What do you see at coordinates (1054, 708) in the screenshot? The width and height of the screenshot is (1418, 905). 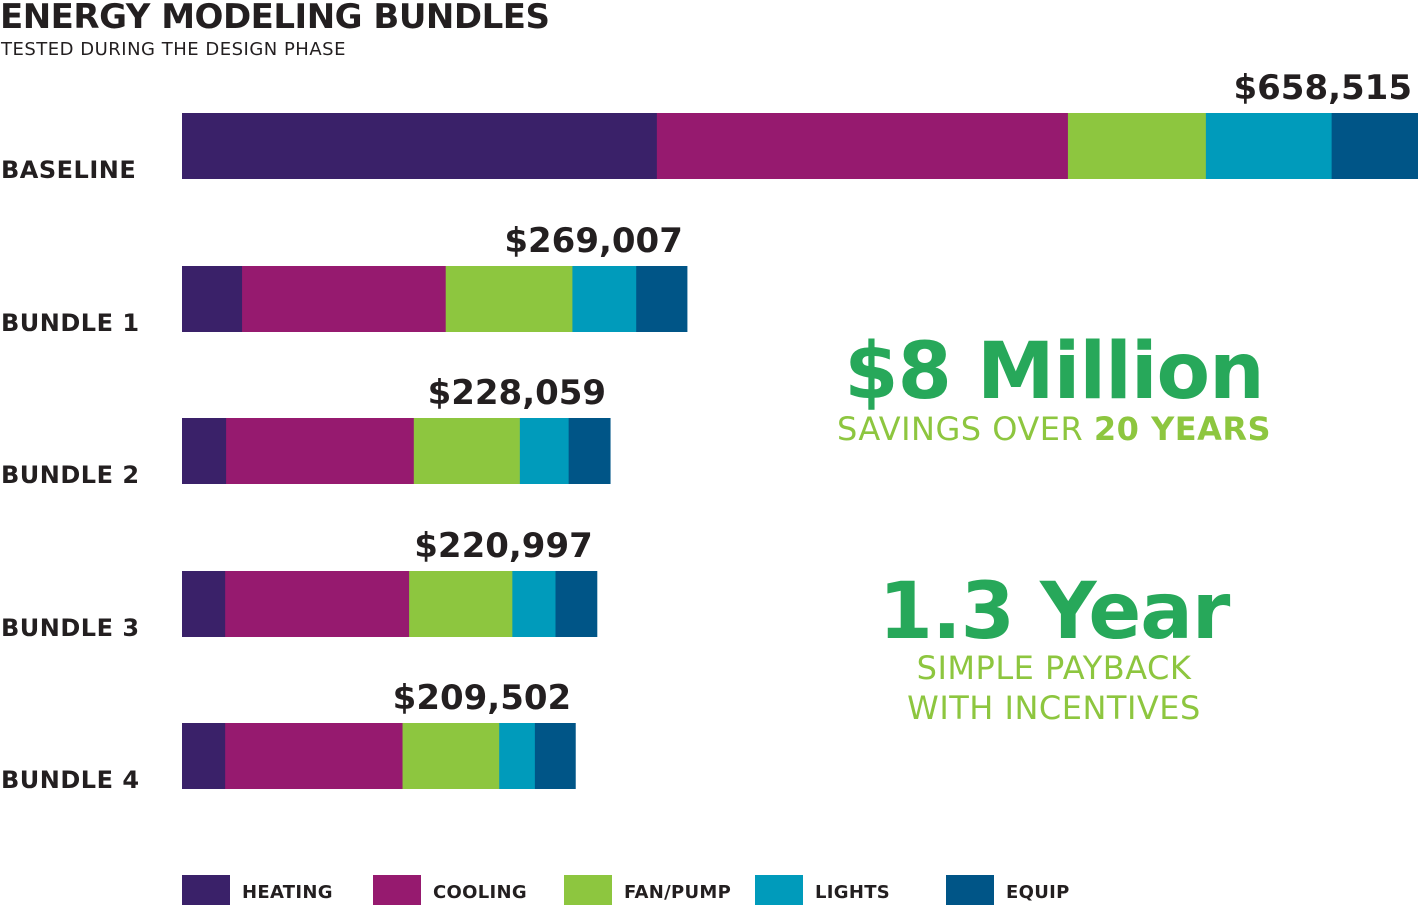 I see `payback-line-2: WITH INCENTIVES` at bounding box center [1054, 708].